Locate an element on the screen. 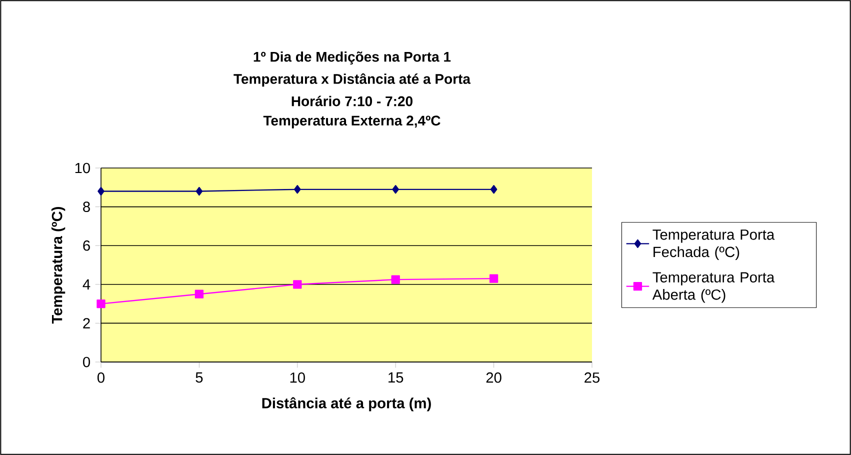 The width and height of the screenshot is (851, 455). legend-label: Temperatura Porta Fechada (ºC) is located at coordinates (713, 245).